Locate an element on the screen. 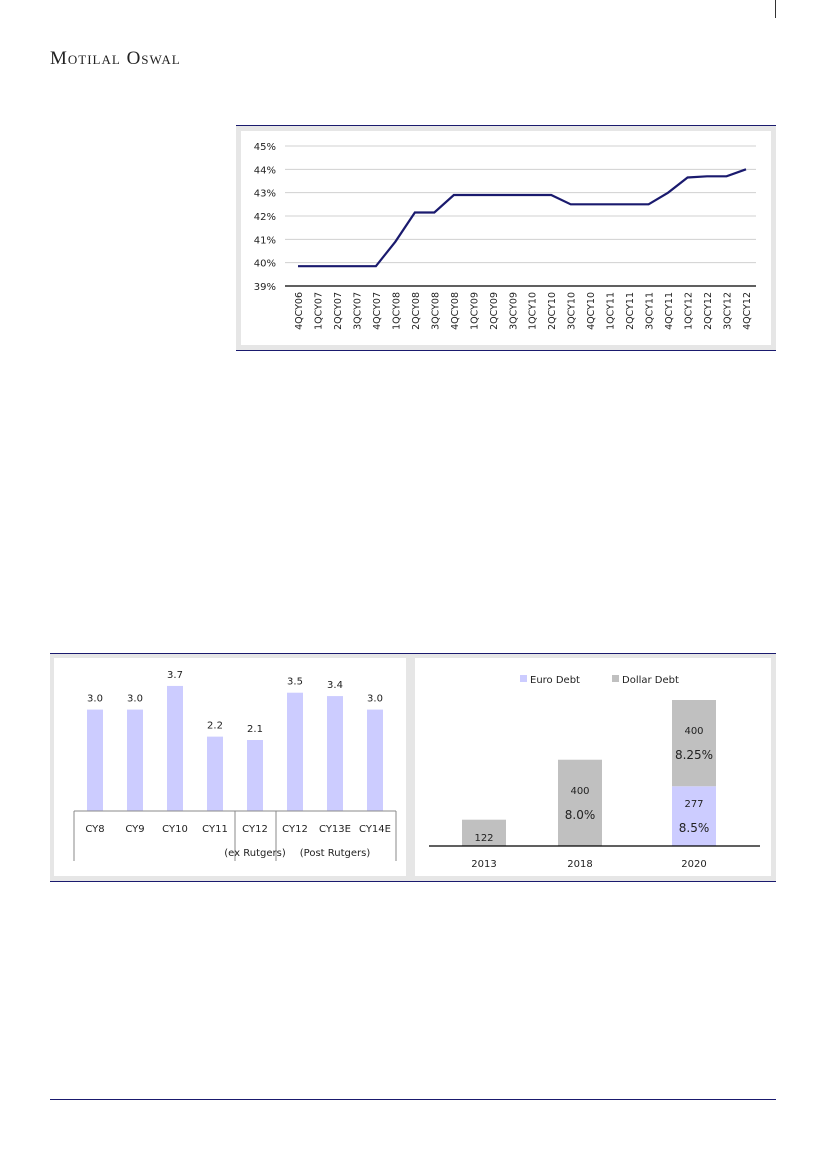 The image size is (826, 1169). x-tick-label: 3QCY12 is located at coordinates (728, 311).